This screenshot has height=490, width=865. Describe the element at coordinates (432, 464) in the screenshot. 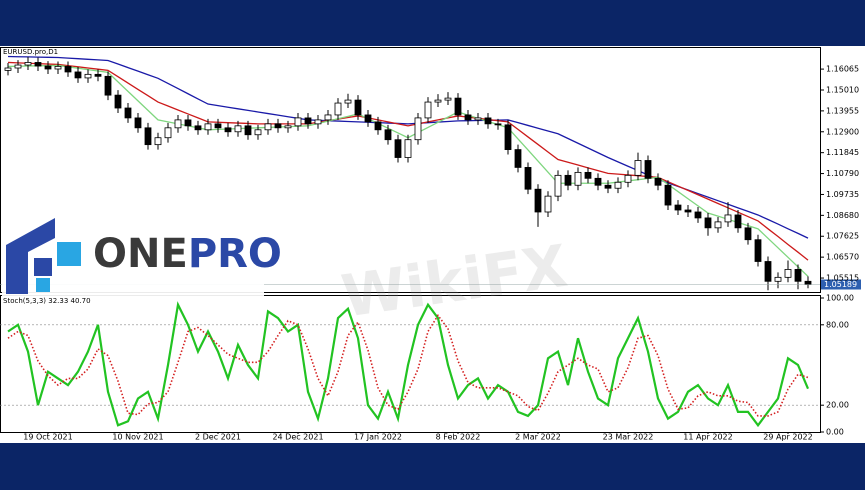

I see `bottom-band` at that location.